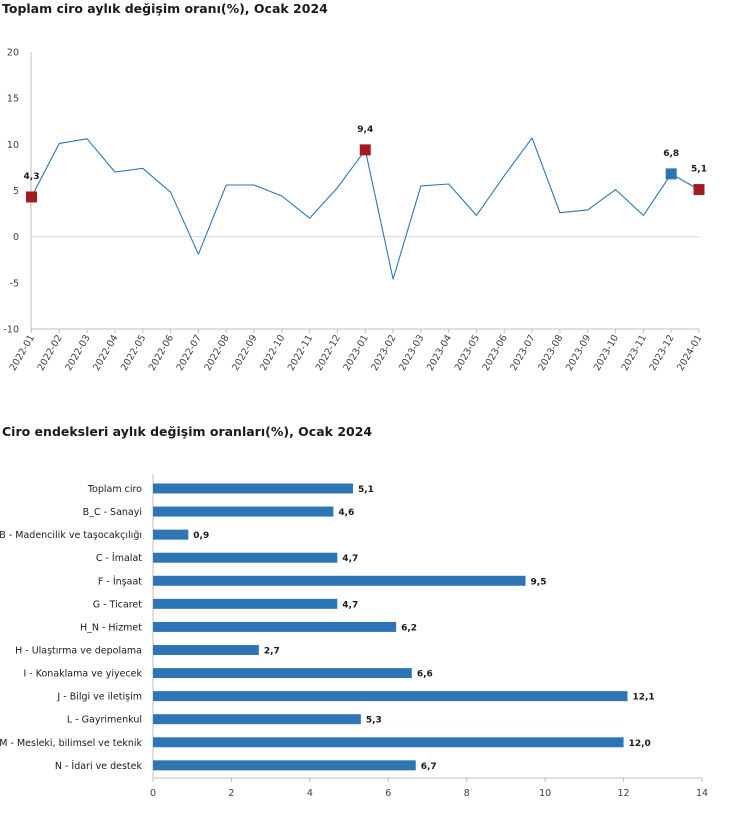 This screenshot has width=729, height=817. I want to click on bar-value-label: 5,1, so click(366, 490).